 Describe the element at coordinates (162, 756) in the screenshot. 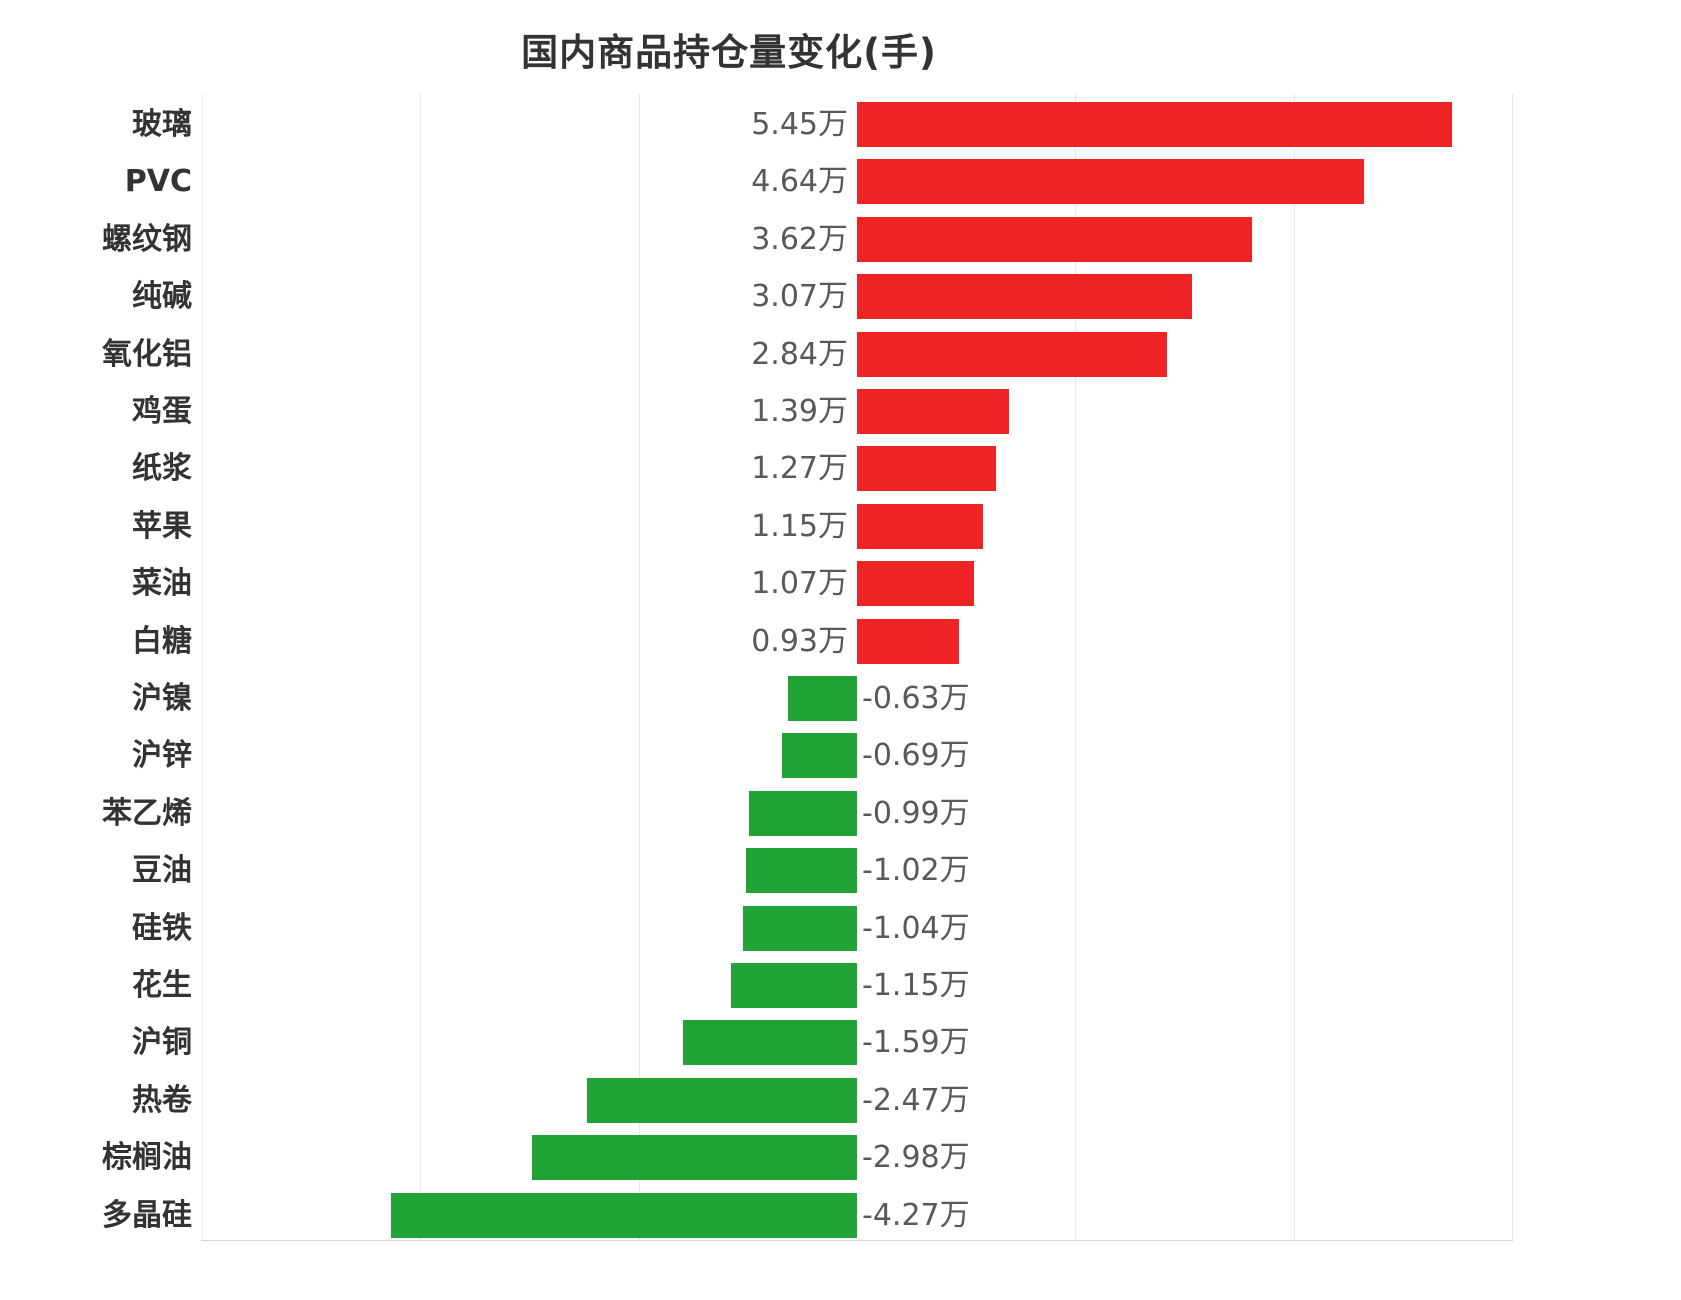

I see `category-label: 沪锌` at that location.